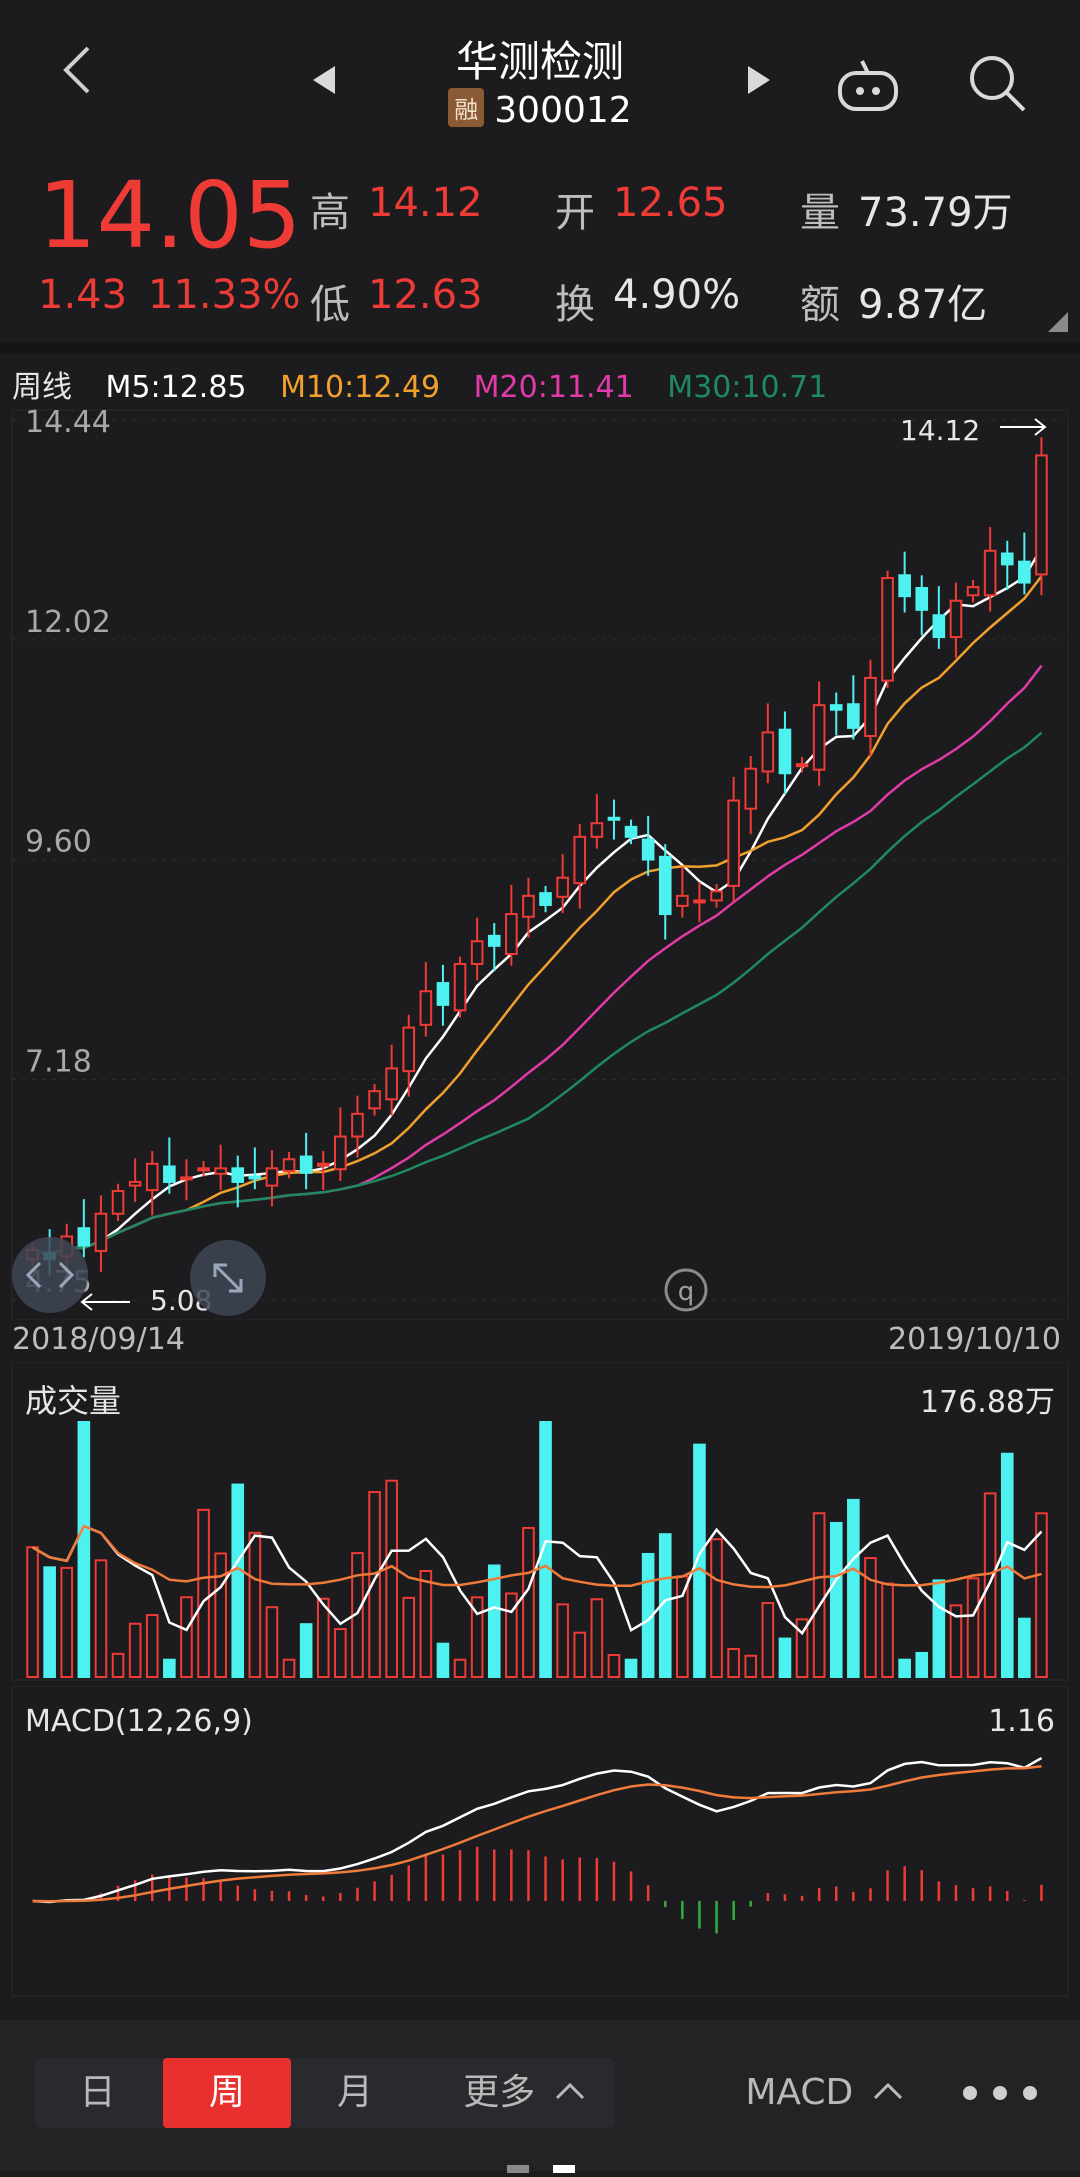 This screenshot has width=1080, height=2177. I want to click on price-tick-label: 14.44, so click(68, 422).